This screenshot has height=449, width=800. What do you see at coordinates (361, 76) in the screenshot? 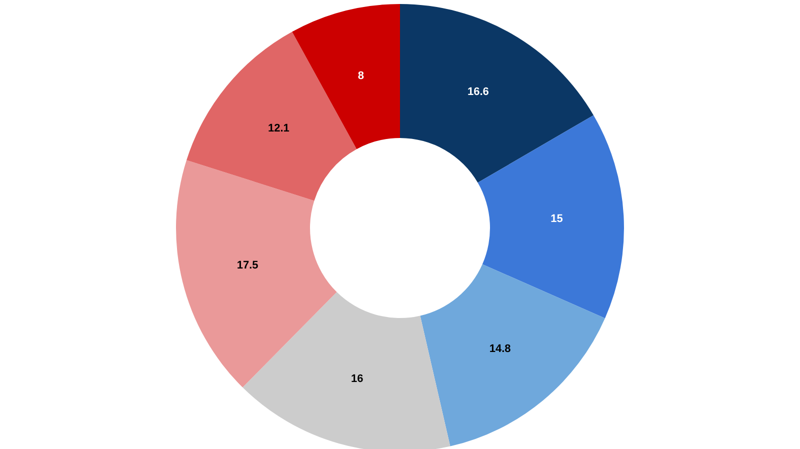
I see `data-label: 8` at bounding box center [361, 76].